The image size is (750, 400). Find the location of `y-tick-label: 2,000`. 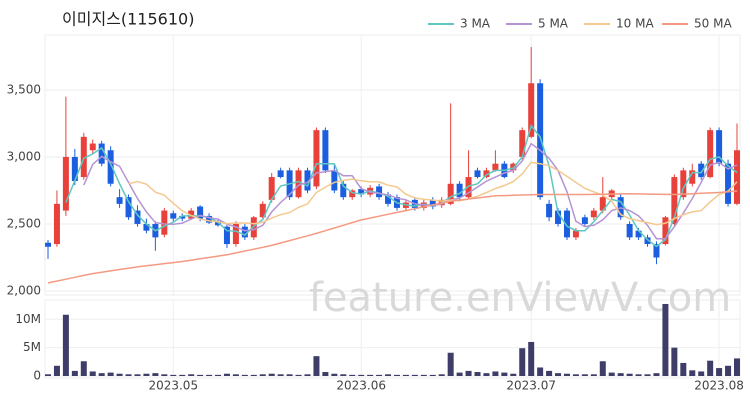

y-tick-label: 2,000 is located at coordinates (24, 290).